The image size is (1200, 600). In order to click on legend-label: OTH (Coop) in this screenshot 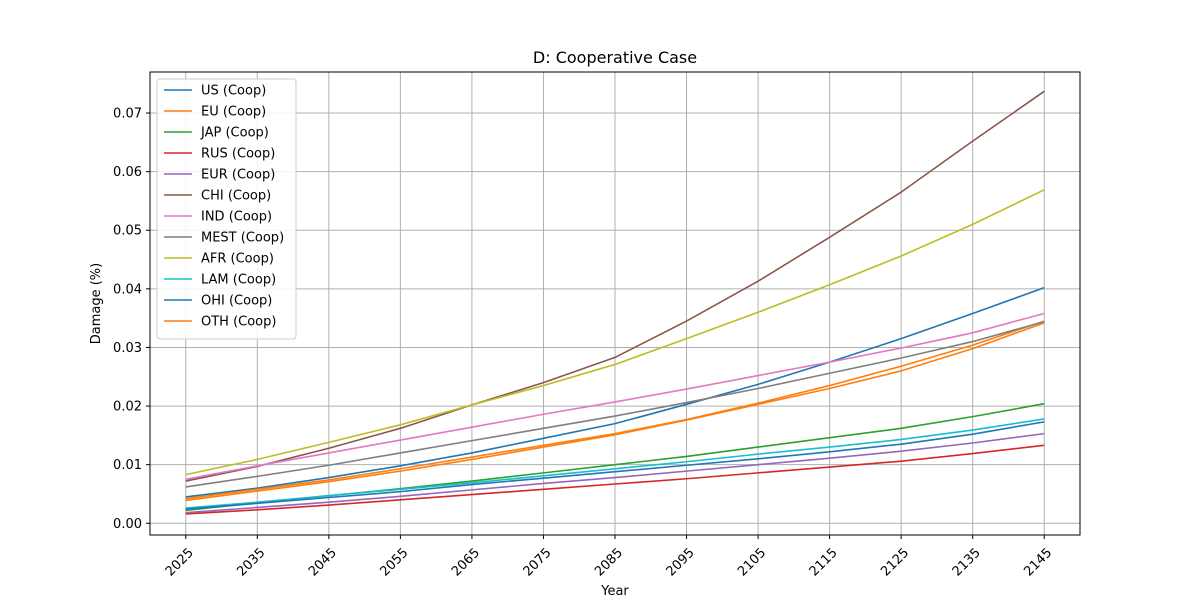, I will do `click(238, 322)`.